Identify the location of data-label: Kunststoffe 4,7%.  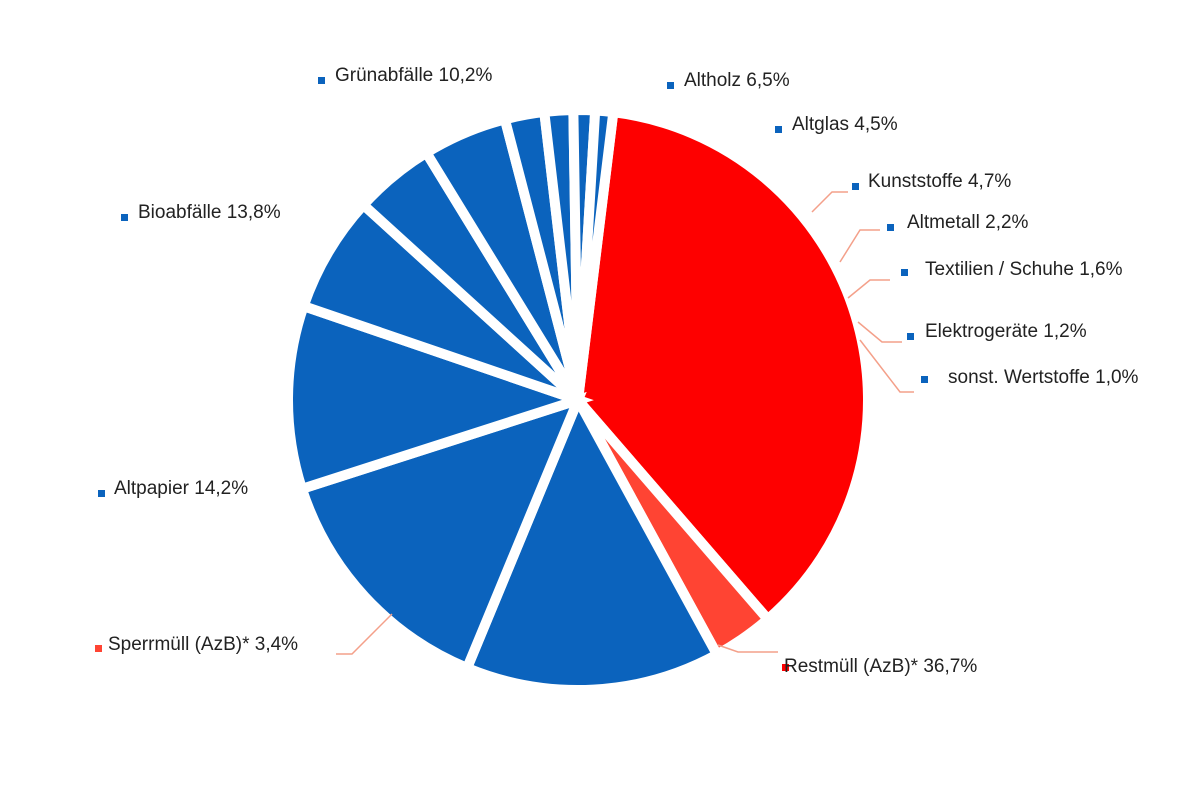
(939, 181).